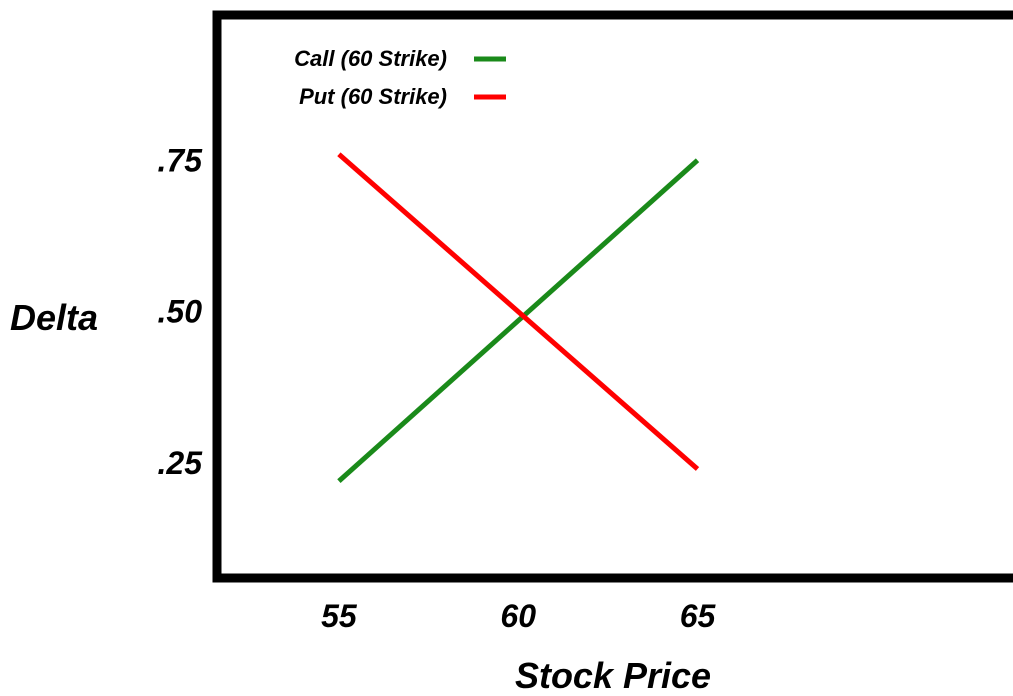 The width and height of the screenshot is (1013, 696). I want to click on x-tick-label: 60, so click(518, 616).